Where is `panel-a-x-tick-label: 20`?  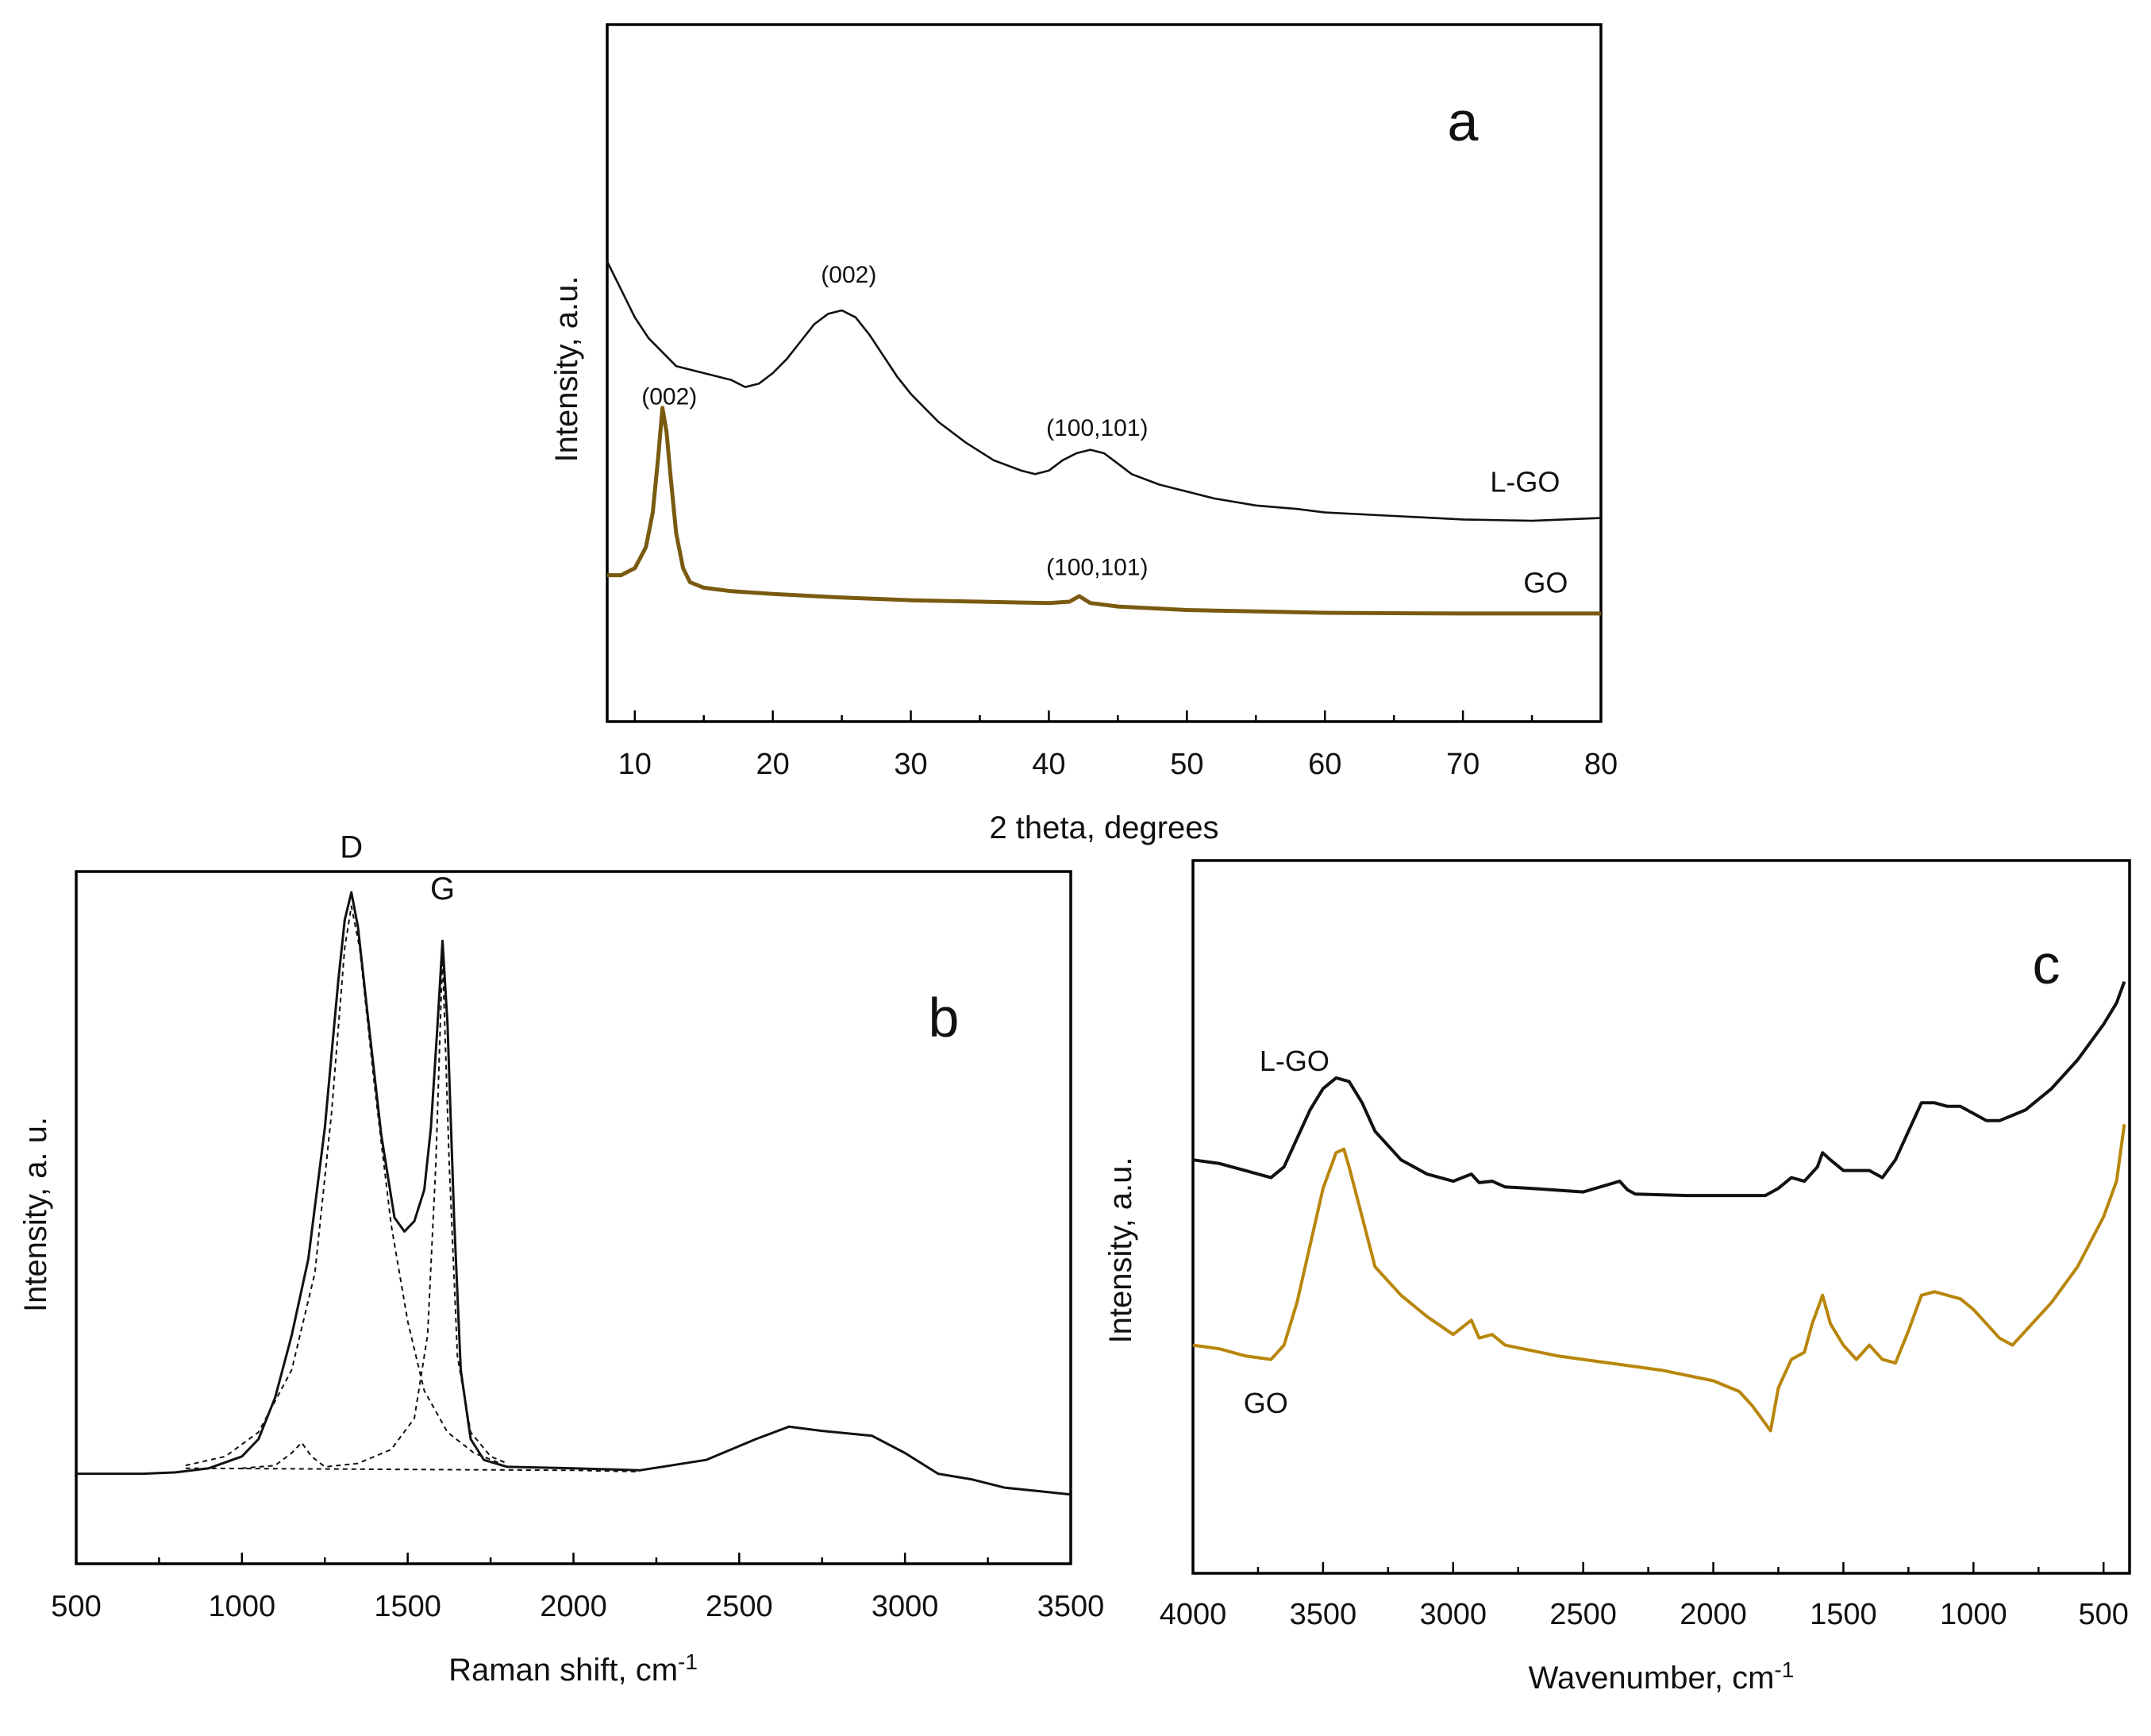
panel-a-x-tick-label: 20 is located at coordinates (773, 764).